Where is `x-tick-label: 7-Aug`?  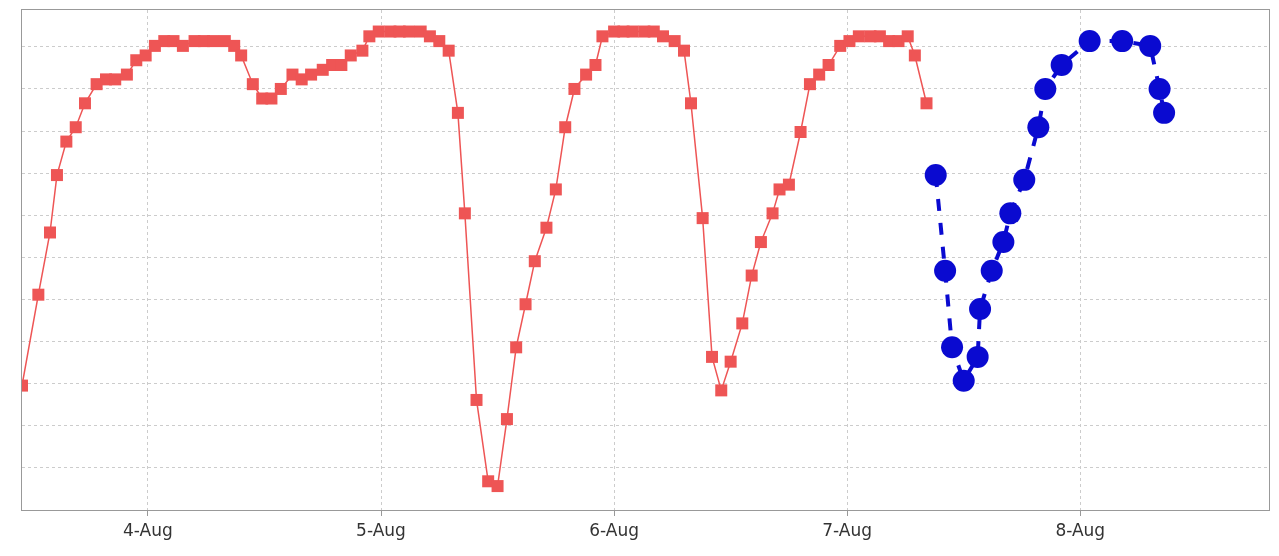
x-tick-label: 7-Aug is located at coordinates (847, 530).